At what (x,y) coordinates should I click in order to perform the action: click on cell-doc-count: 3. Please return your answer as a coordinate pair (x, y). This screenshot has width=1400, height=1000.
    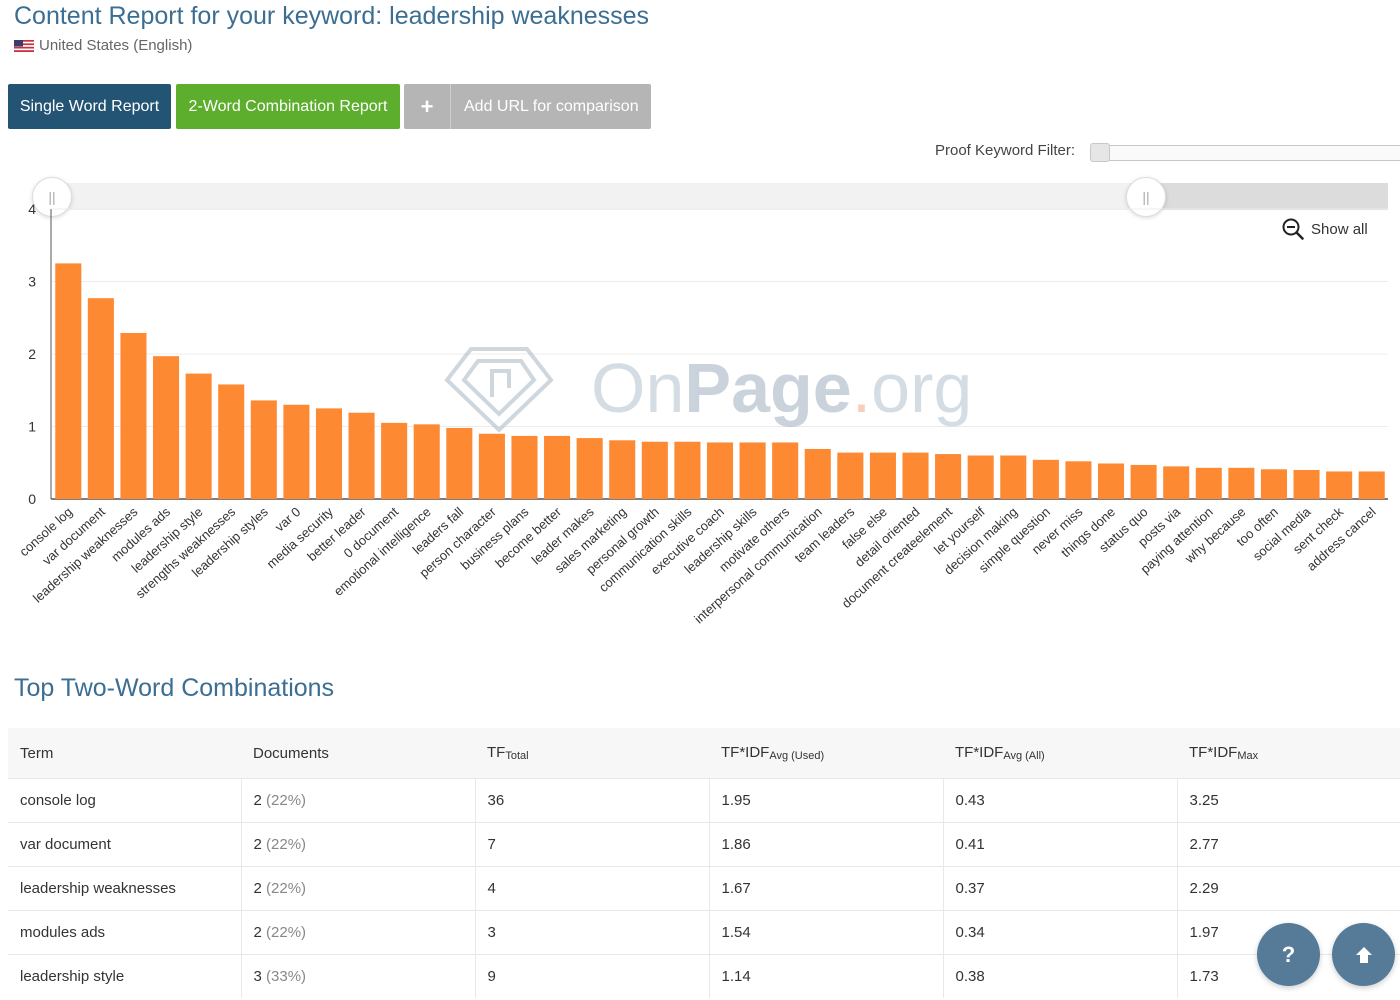
    Looking at the image, I should click on (257, 976).